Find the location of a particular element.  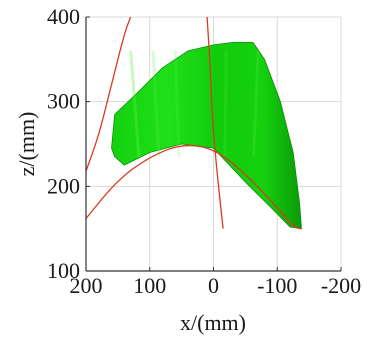

x-tick-label-3: -100 is located at coordinates (277, 285).